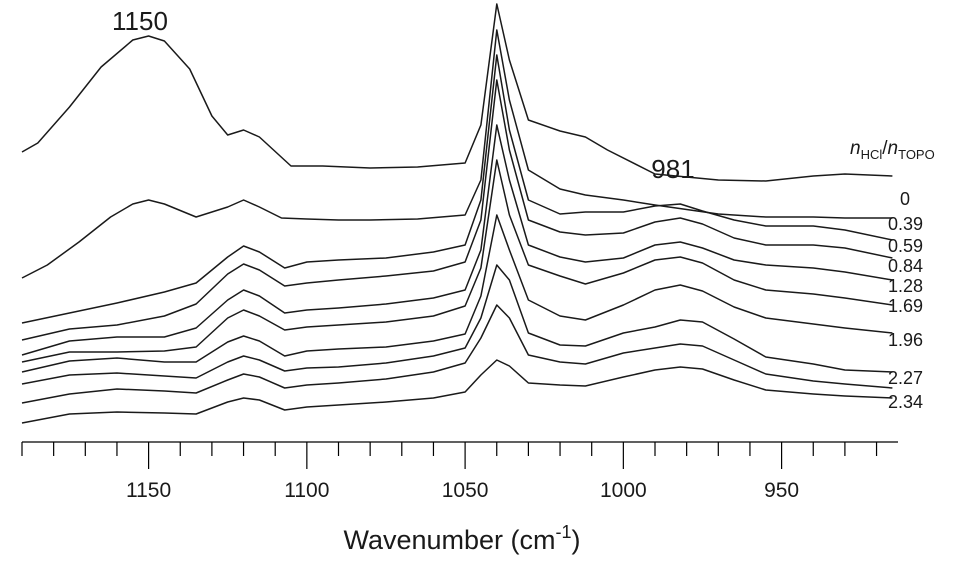 This screenshot has height=567, width=973. What do you see at coordinates (449, 455) in the screenshot?
I see `x-axis-ticks` at bounding box center [449, 455].